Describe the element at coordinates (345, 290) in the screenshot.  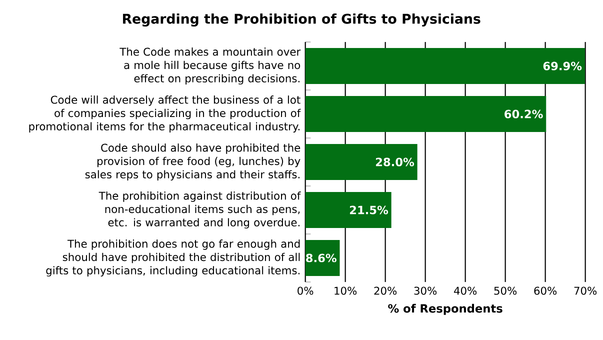
I see `x-tick-label: 10%` at that location.